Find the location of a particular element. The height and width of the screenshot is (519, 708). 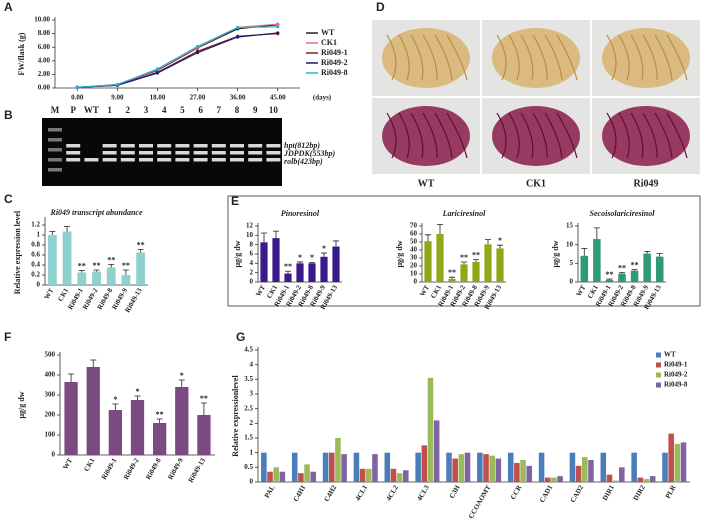

y-tick-label: 50 is located at coordinates (414, 242).